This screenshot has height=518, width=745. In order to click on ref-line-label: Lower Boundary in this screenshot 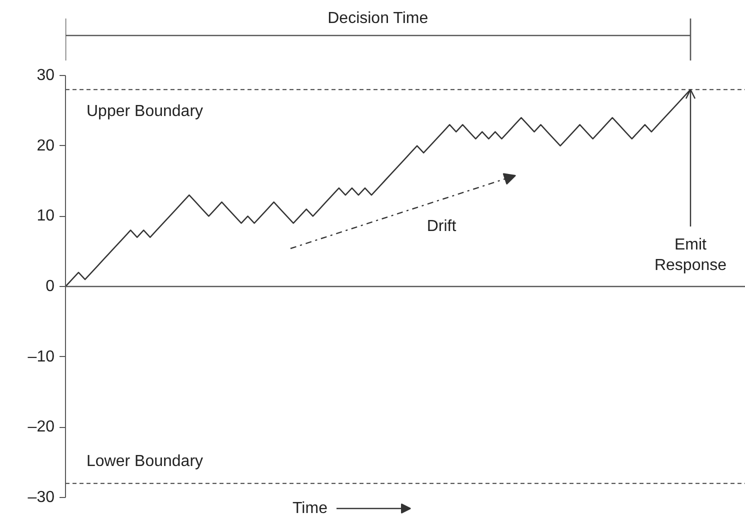, I will do `click(145, 461)`.